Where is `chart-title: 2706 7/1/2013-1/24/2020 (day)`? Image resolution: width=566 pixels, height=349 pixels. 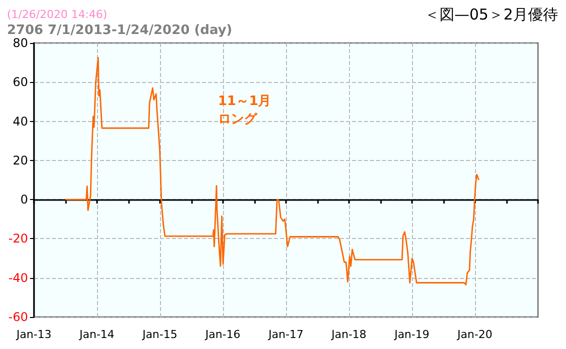 chart-title: 2706 7/1/2013-1/24/2020 (day) is located at coordinates (119, 30).